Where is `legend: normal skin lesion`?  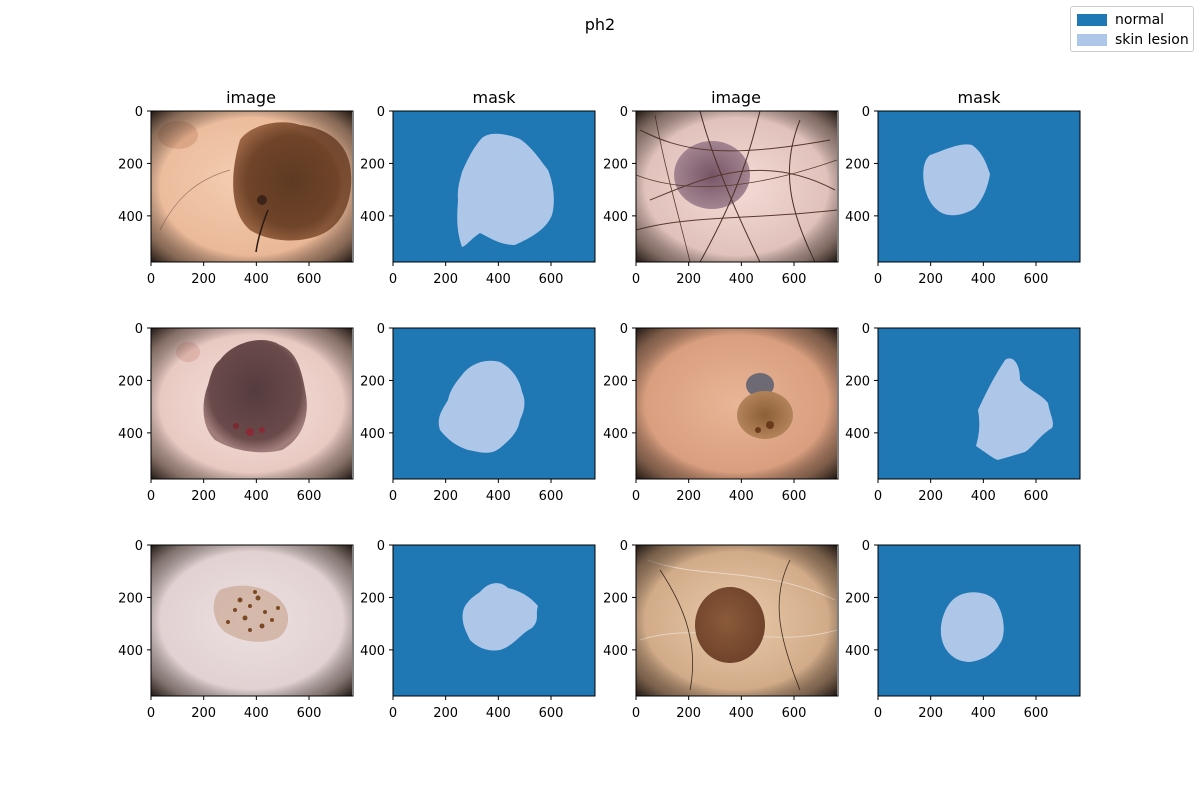 legend: normal skin lesion is located at coordinates (1132, 29).